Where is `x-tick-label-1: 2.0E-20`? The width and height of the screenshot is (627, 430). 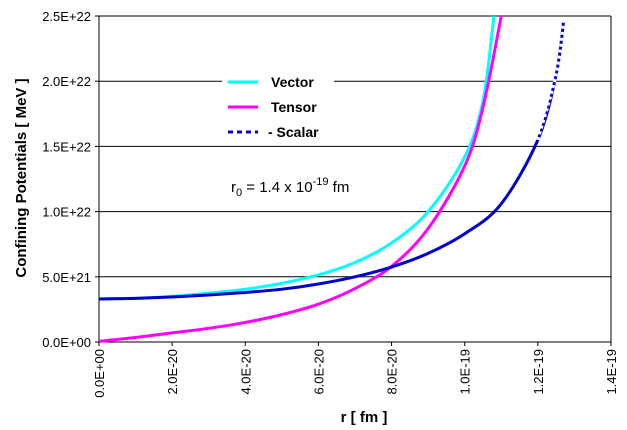
x-tick-label-1: 2.0E-20 is located at coordinates (172, 372).